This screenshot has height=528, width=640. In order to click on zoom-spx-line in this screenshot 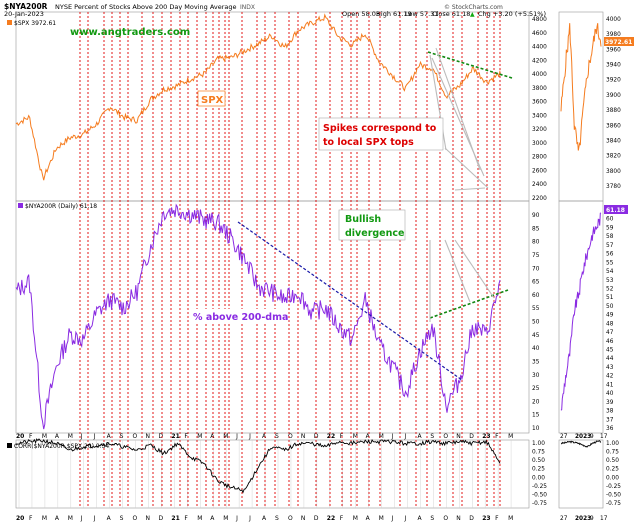, I will do `click(581, 87)`.